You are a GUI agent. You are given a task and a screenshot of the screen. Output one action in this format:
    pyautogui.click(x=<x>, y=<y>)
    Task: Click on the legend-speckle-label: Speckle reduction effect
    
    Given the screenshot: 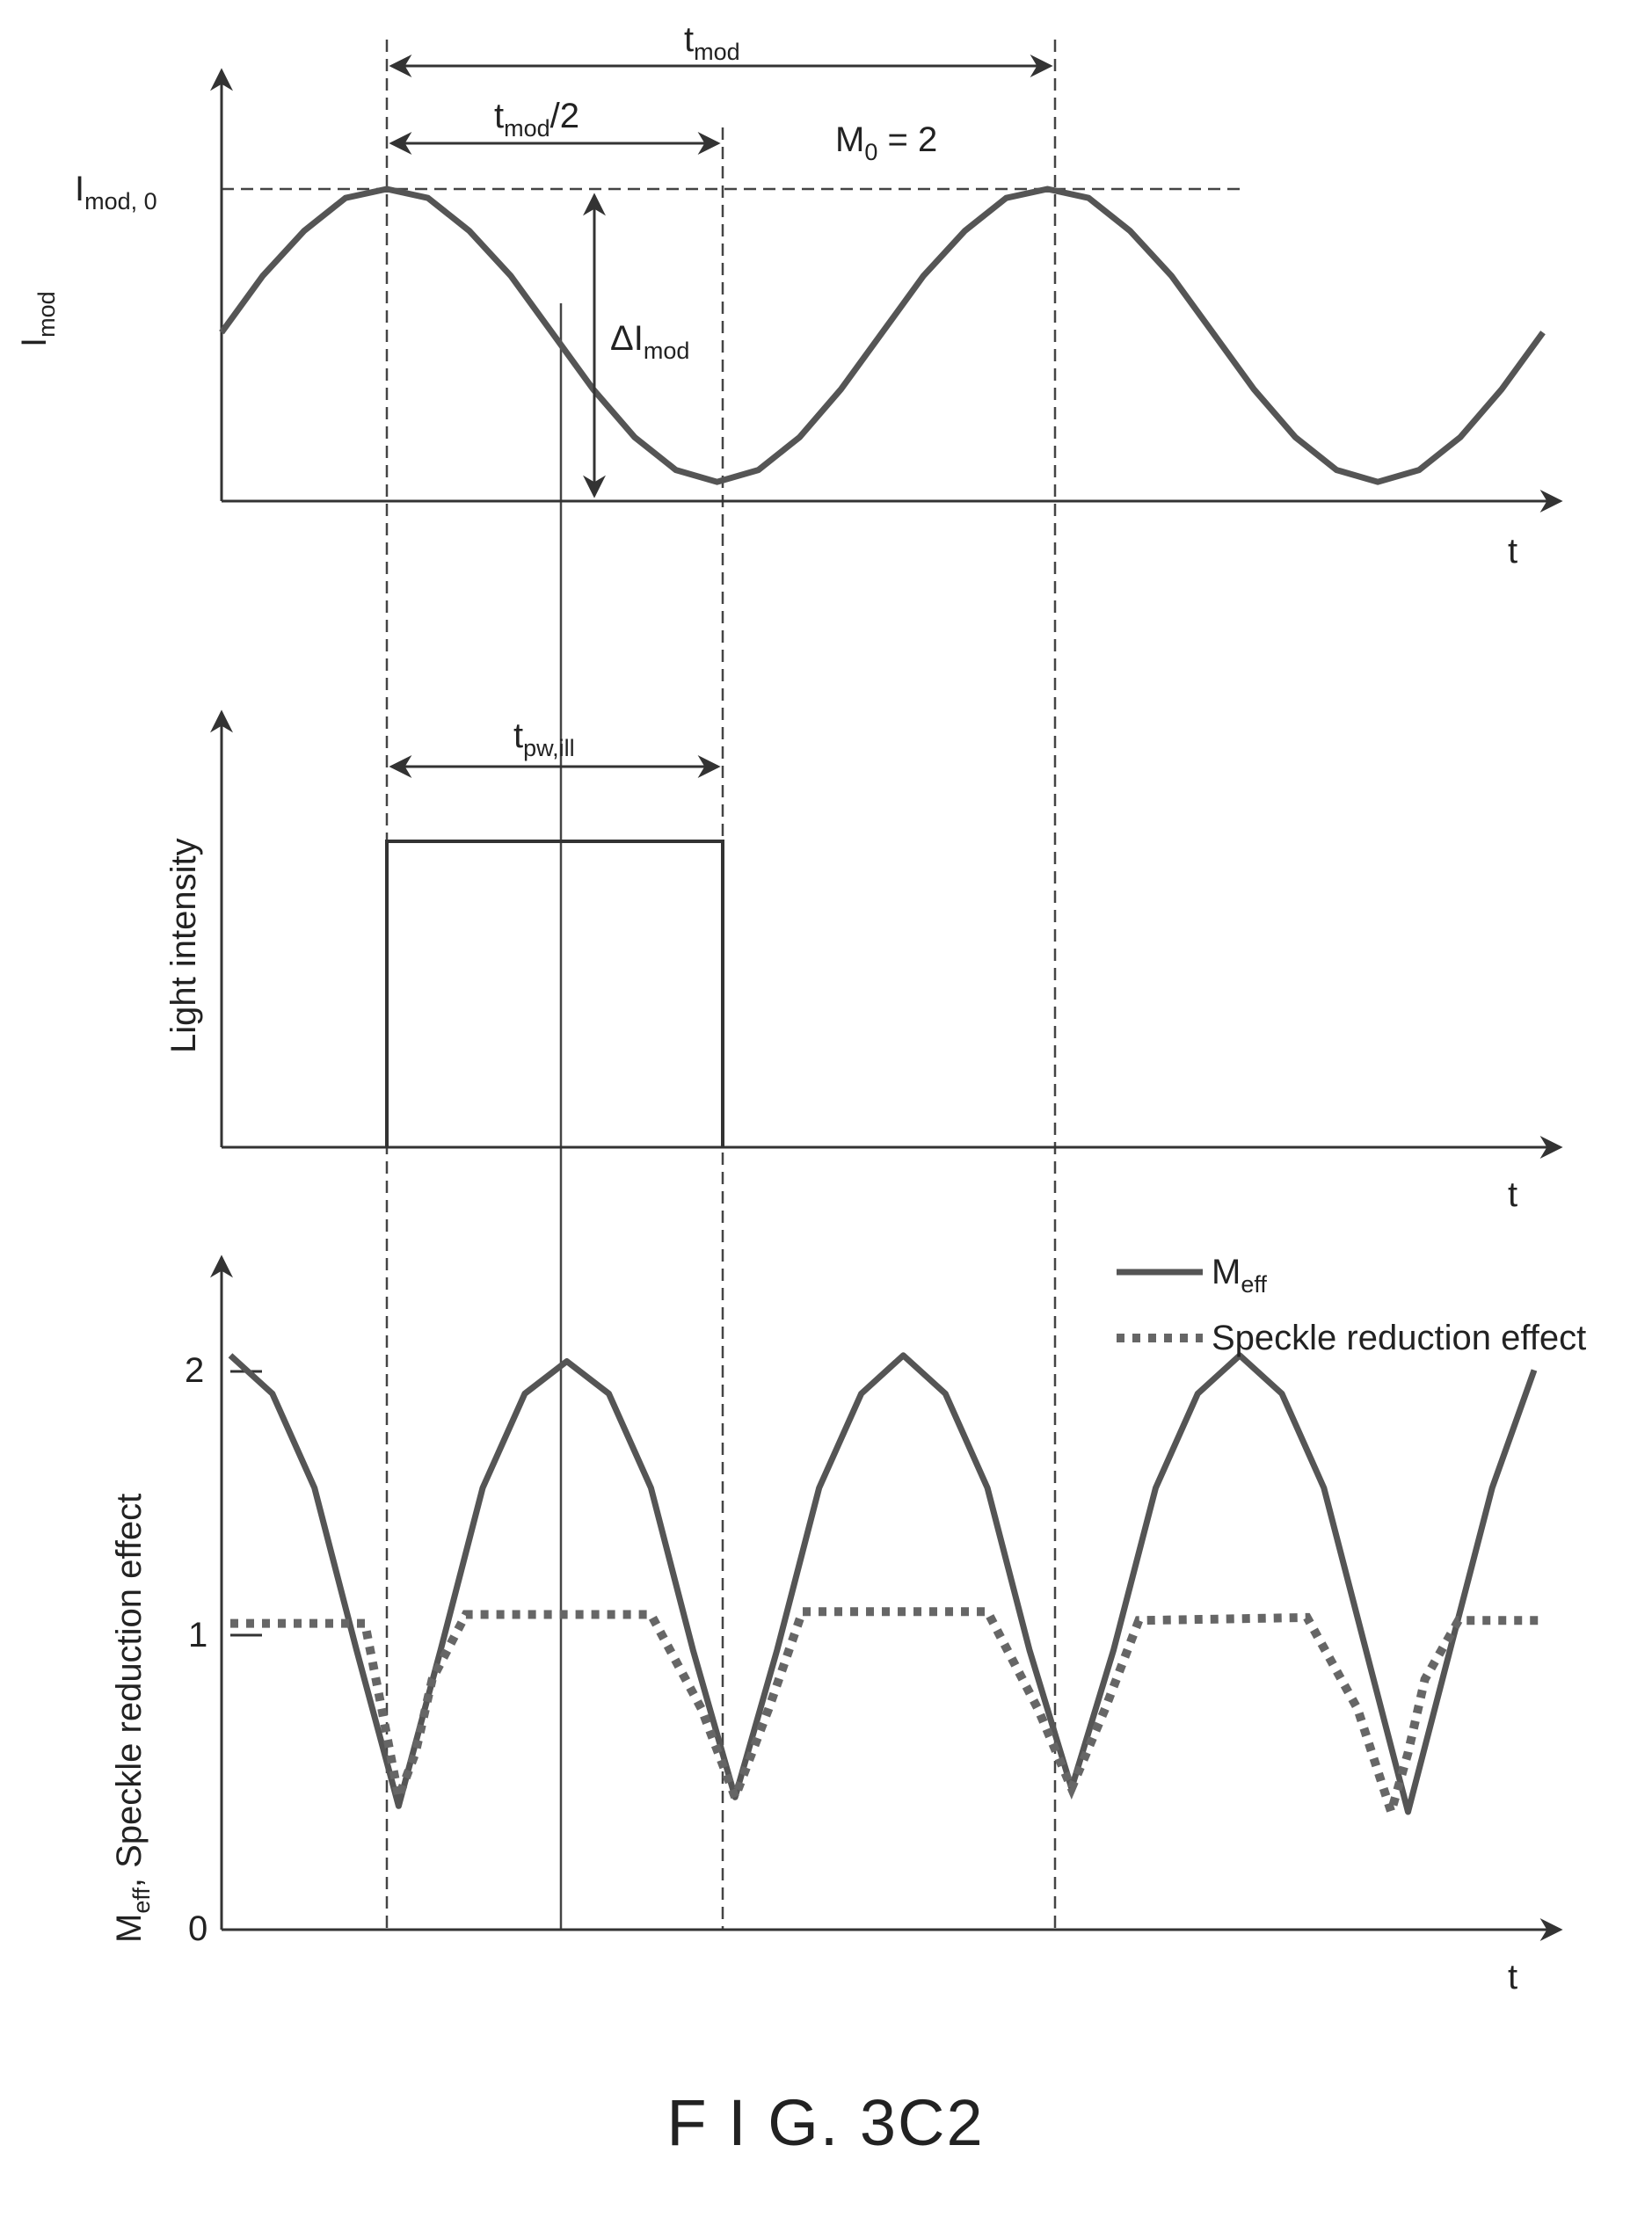 What is the action you would take?
    pyautogui.click(x=1399, y=1338)
    